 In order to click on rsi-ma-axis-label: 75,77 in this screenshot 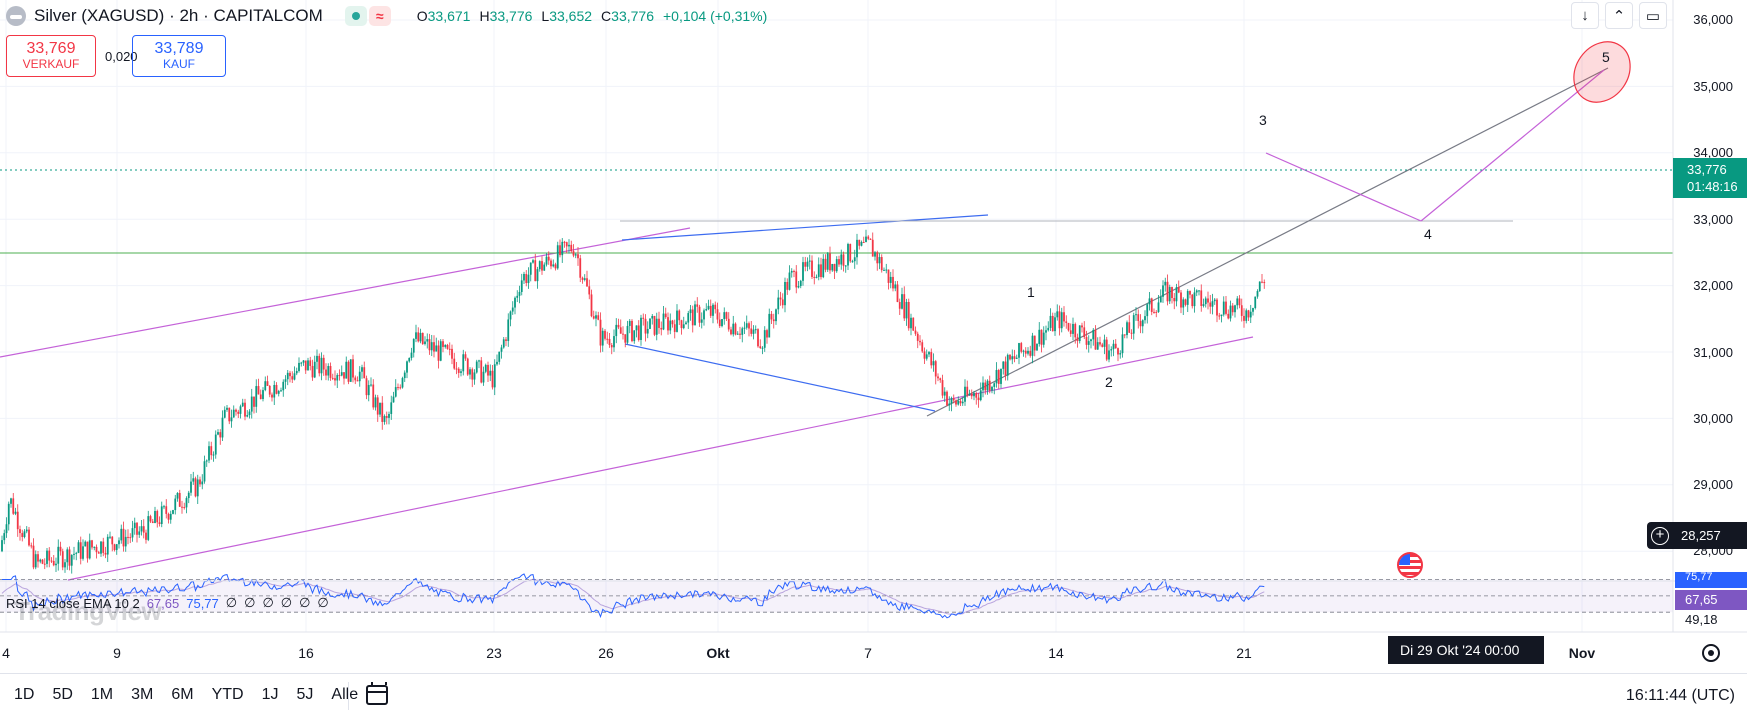, I will do `click(1711, 580)`.